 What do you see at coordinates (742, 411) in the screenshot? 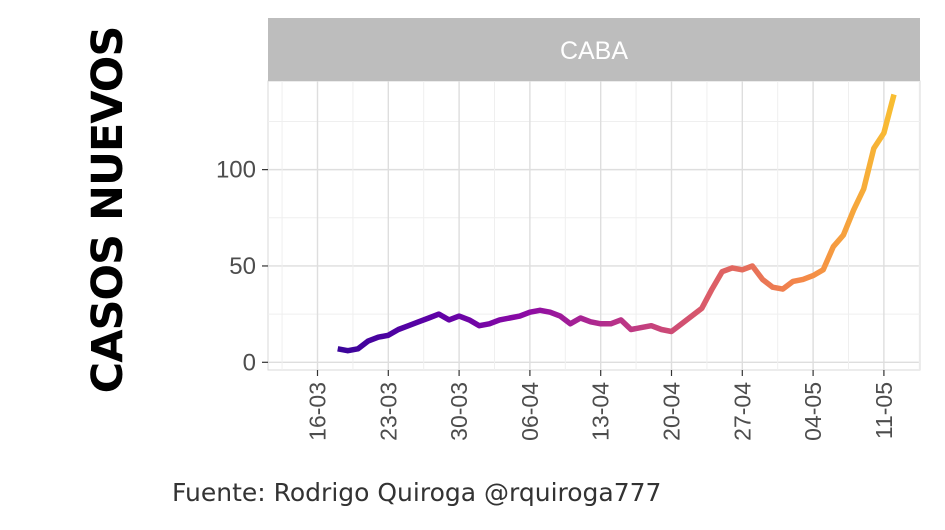
I see `x-tick-label: 27-04` at bounding box center [742, 411].